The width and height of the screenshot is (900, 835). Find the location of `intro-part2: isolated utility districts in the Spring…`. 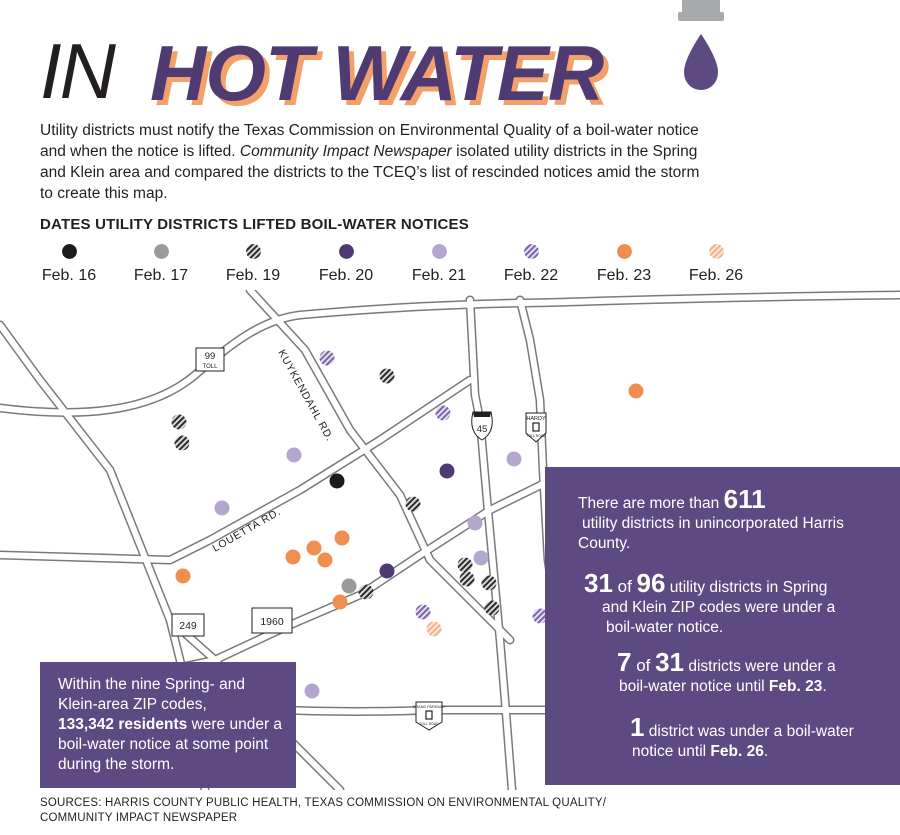

intro-part2: isolated utility districts in the Spring… is located at coordinates (370, 172).